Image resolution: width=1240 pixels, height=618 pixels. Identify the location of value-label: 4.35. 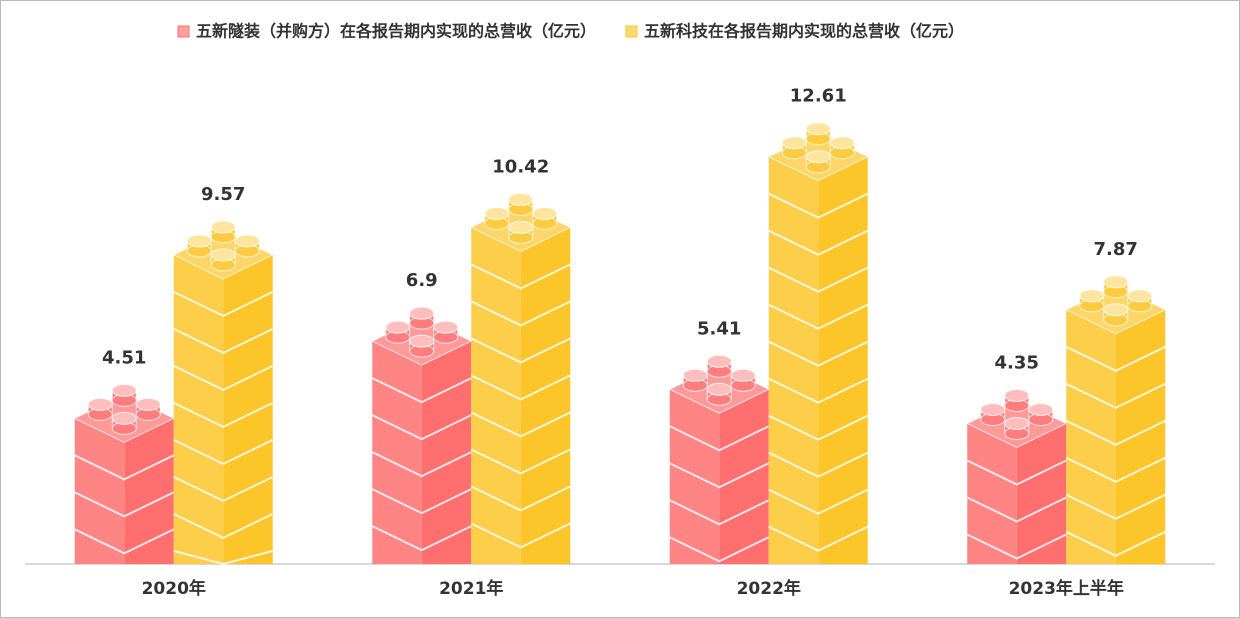
(1017, 362).